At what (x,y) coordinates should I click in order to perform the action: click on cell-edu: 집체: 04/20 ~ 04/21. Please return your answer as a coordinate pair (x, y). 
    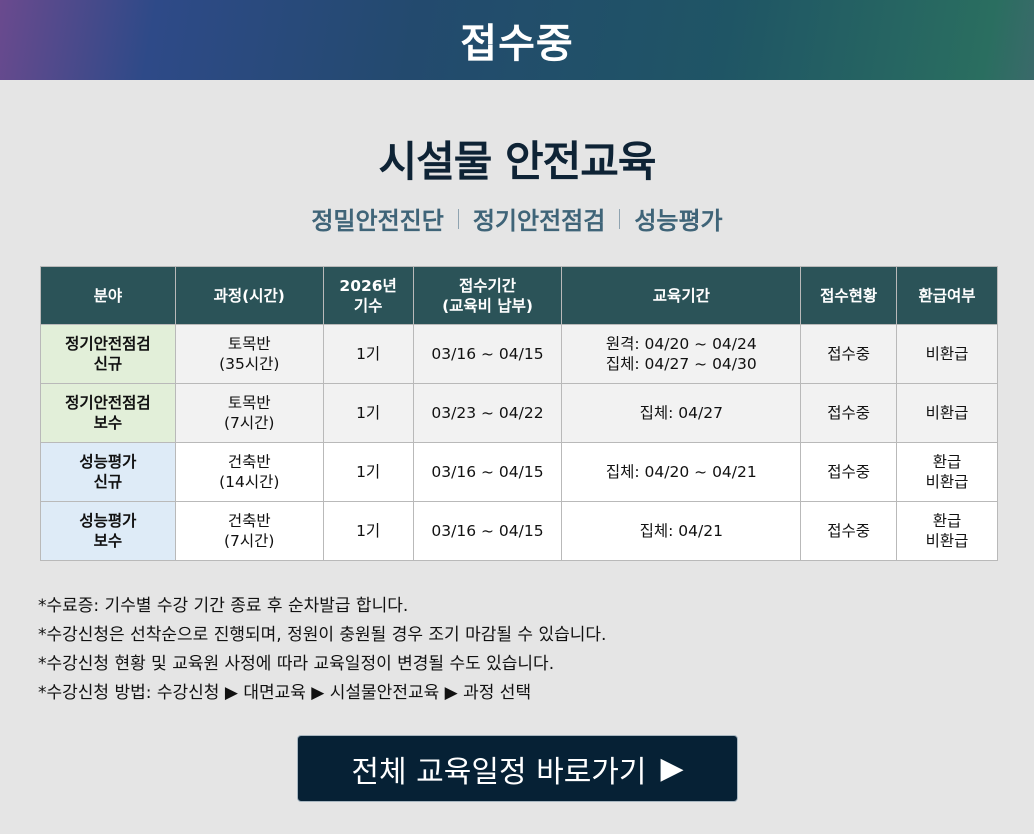
    Looking at the image, I should click on (681, 472).